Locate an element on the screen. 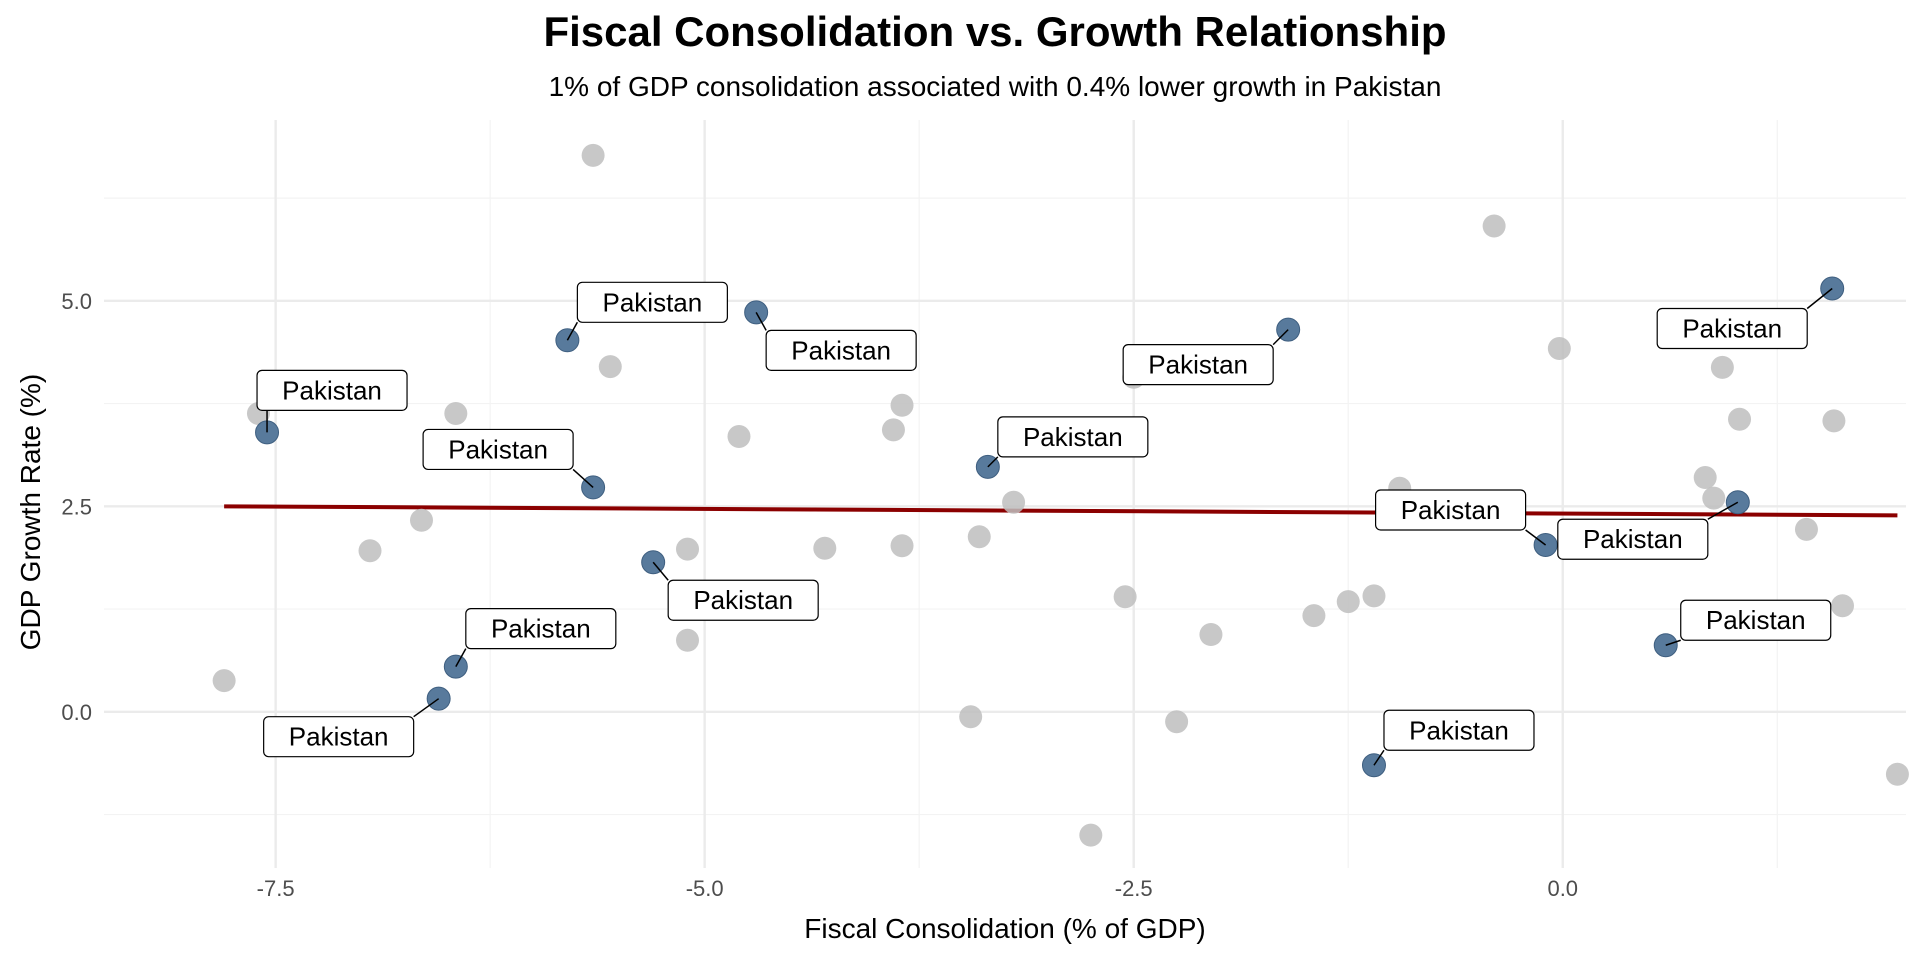  trend-line-group is located at coordinates (1061, 511).